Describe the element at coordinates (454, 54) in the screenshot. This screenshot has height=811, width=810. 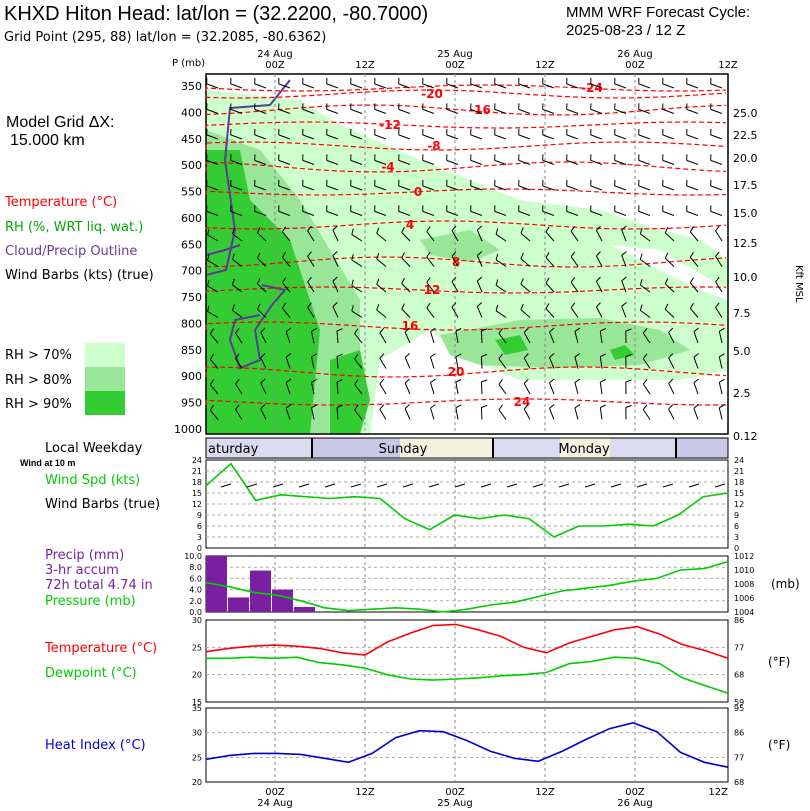
I see `top-date-label: 25 Aug` at that location.